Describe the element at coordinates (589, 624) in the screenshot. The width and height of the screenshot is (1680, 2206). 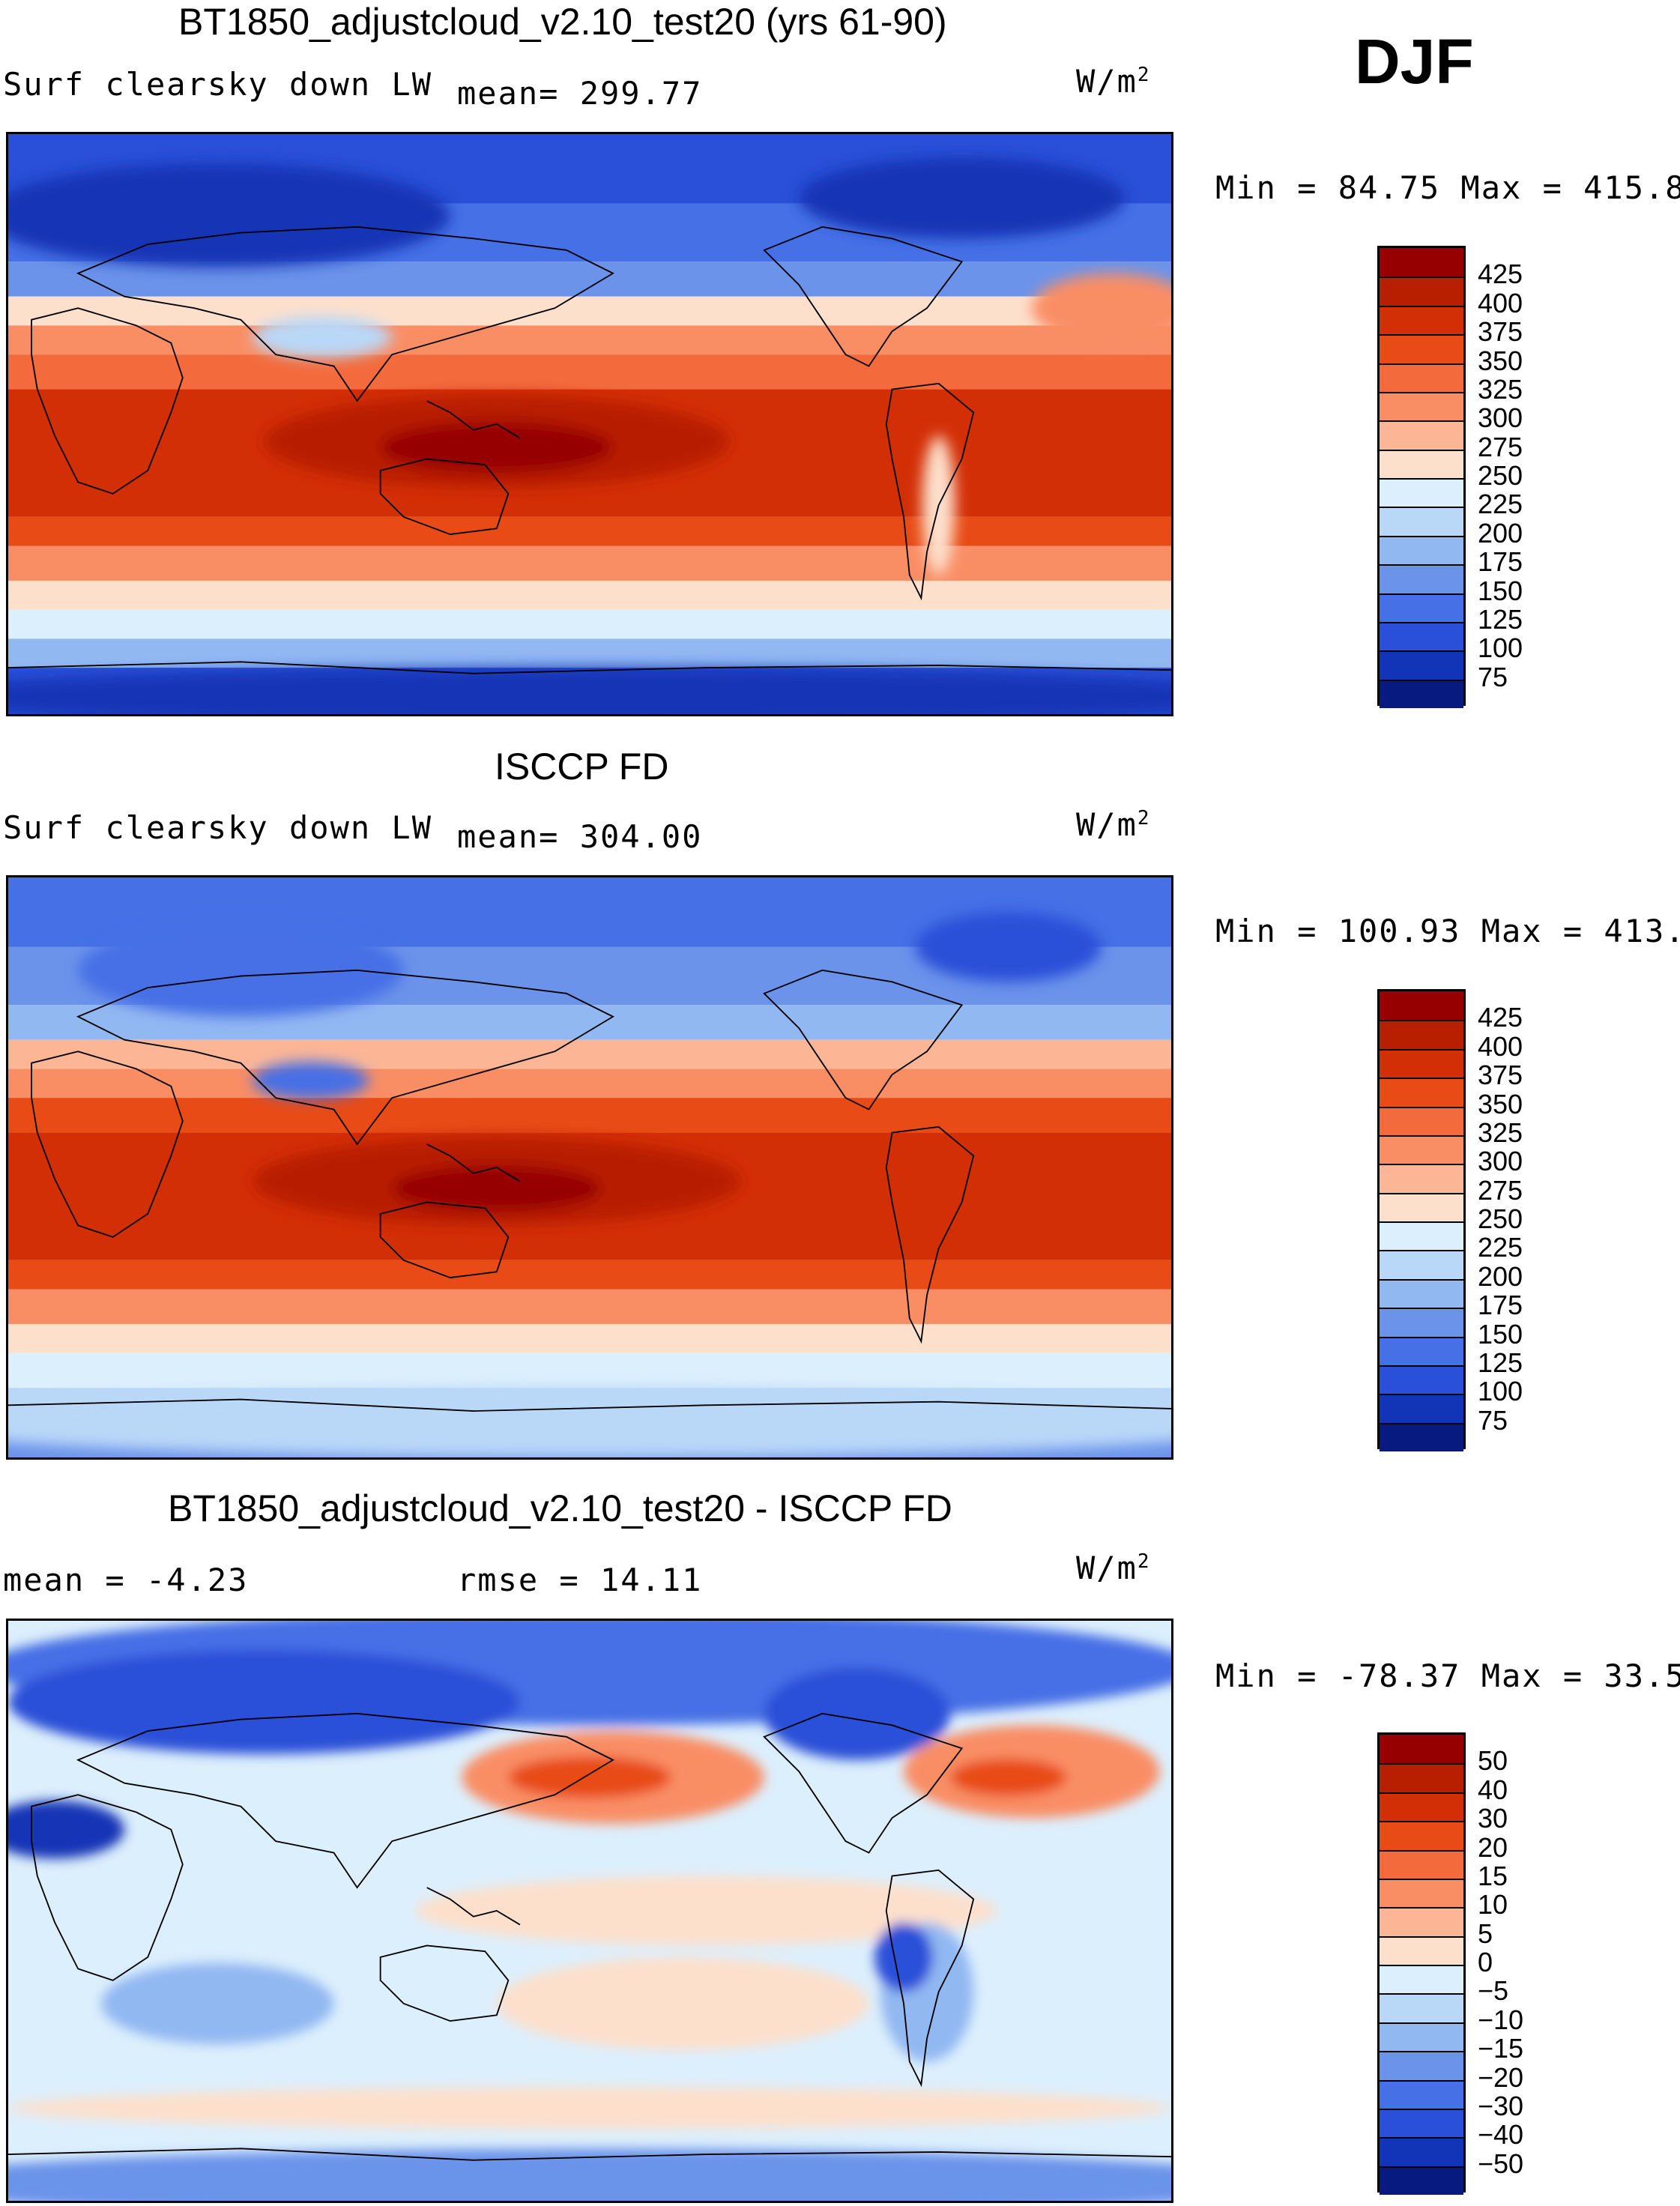
I see `p1-band-s-high1` at that location.